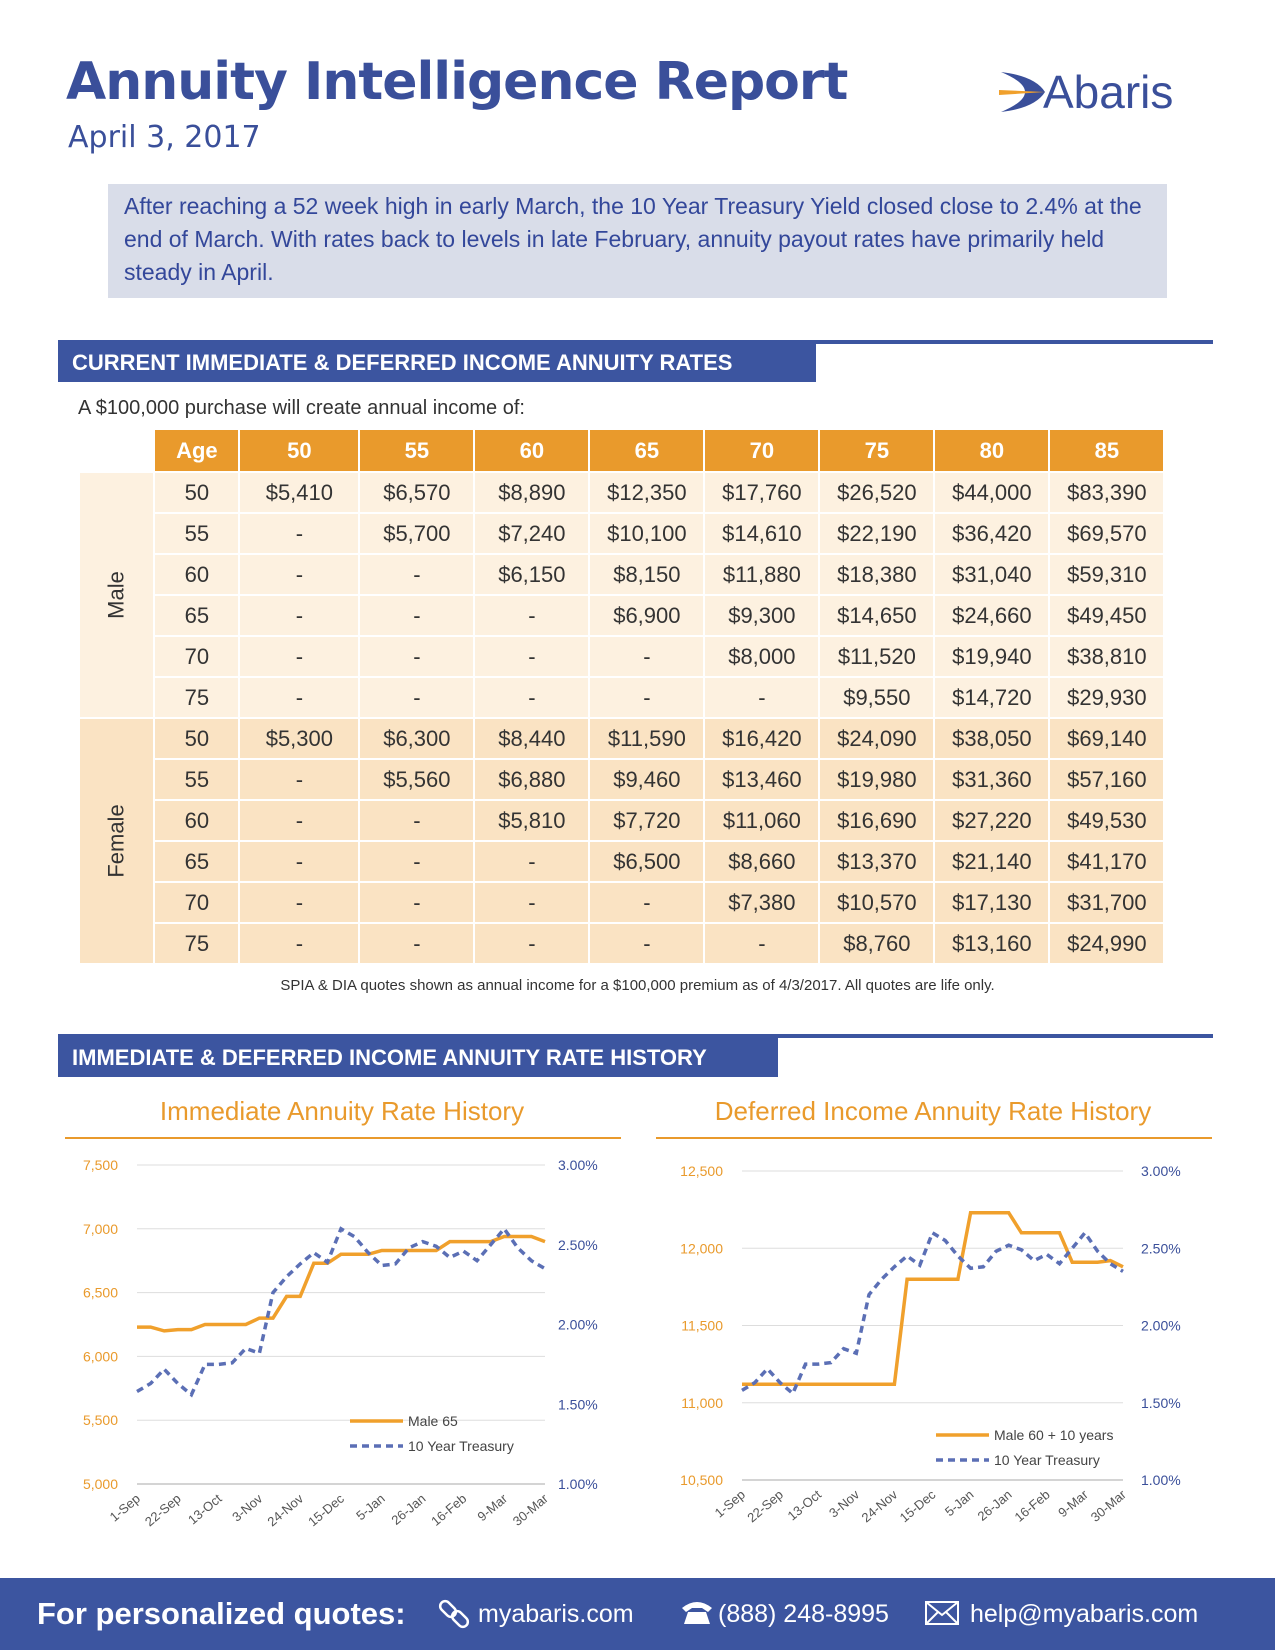 This screenshot has height=1650, width=1275. What do you see at coordinates (532, 779) in the screenshot?
I see `rate-cell: $6,880` at bounding box center [532, 779].